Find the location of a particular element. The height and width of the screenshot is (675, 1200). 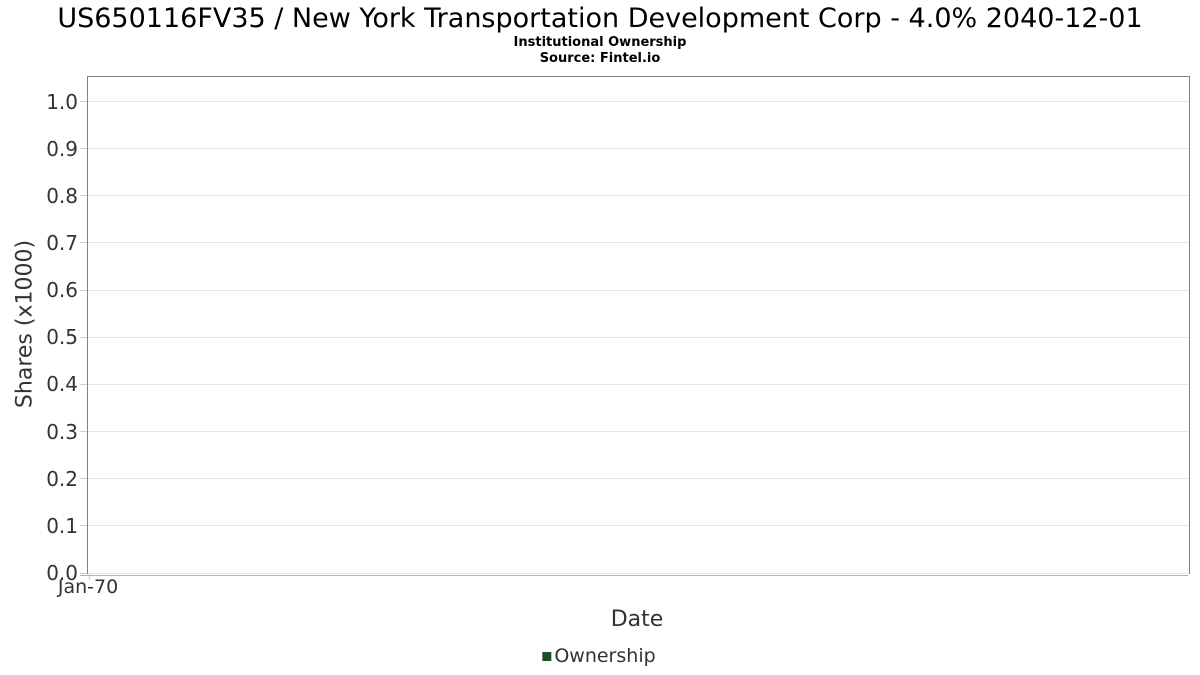

y-axis-tick-label: 1.0 is located at coordinates (62, 101).